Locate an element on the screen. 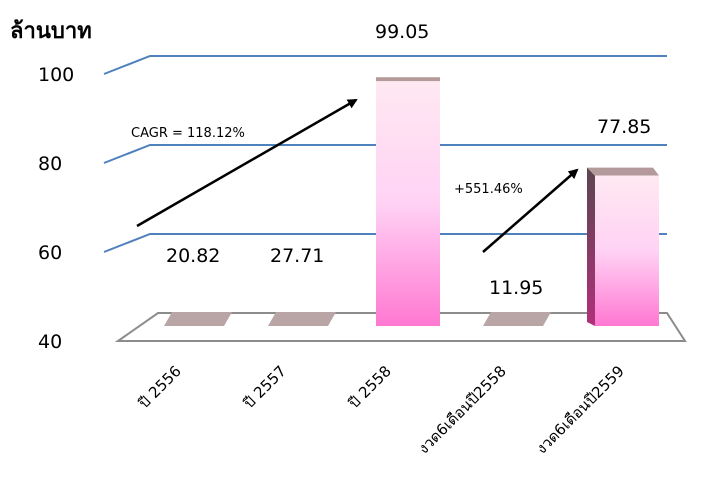  y-axis-ticks: 40 60 80 100 is located at coordinates (56, 208).